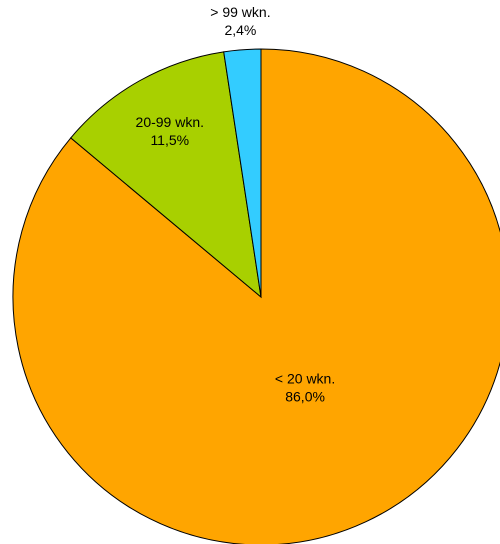 Image resolution: width=500 pixels, height=544 pixels. What do you see at coordinates (240, 30) in the screenshot?
I see `slice-value: 2,4%` at bounding box center [240, 30].